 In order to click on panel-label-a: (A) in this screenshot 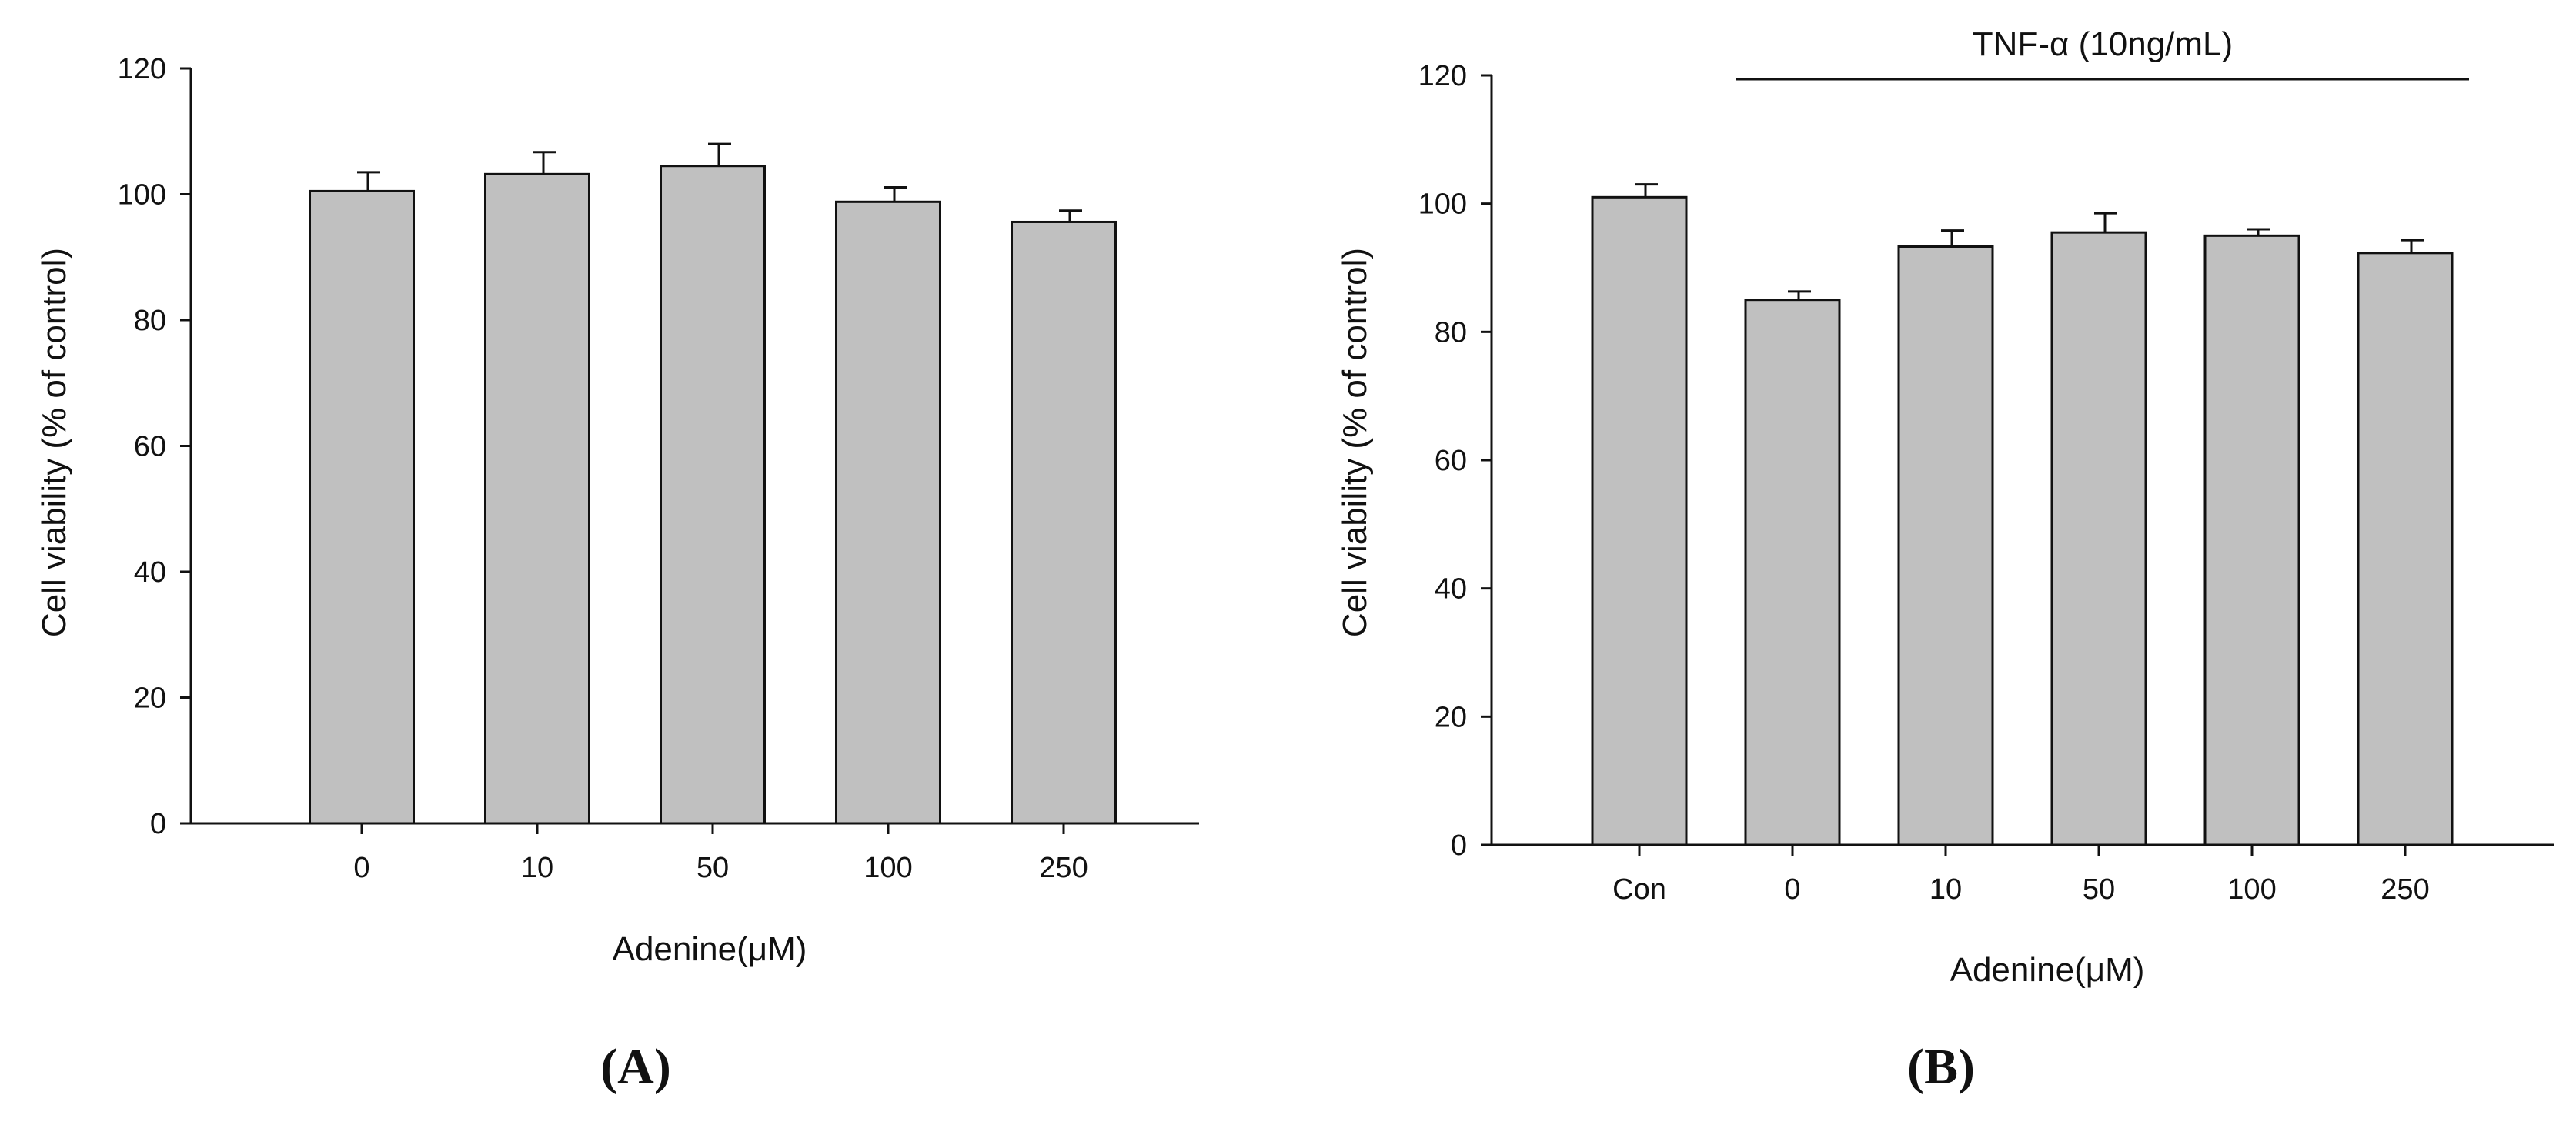, I will do `click(635, 1067)`.